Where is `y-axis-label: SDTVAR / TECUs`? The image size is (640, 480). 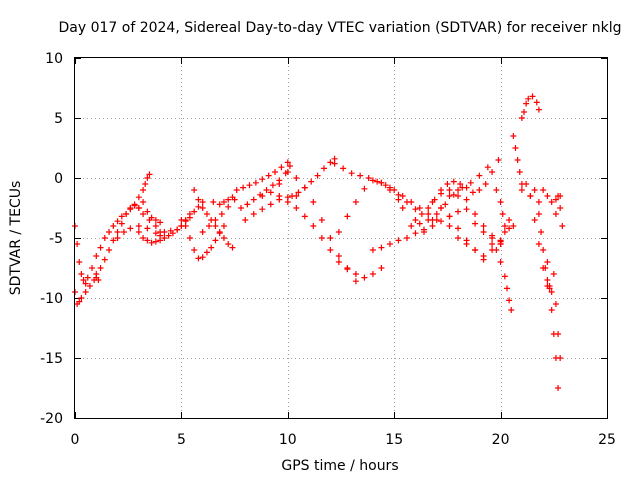
y-axis-label: SDTVAR / TECUs is located at coordinates (16, 238).